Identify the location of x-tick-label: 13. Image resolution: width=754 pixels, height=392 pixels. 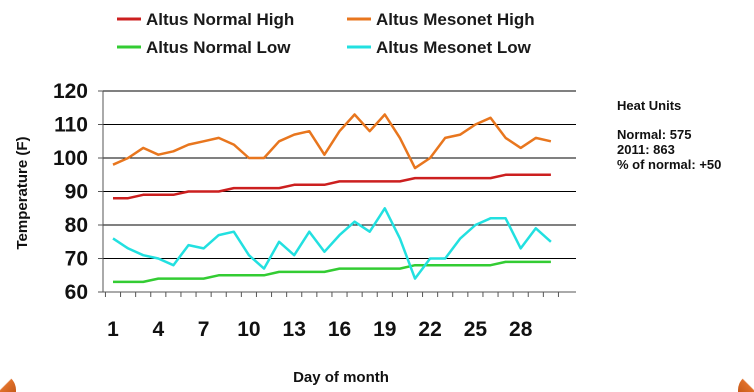
(294, 329).